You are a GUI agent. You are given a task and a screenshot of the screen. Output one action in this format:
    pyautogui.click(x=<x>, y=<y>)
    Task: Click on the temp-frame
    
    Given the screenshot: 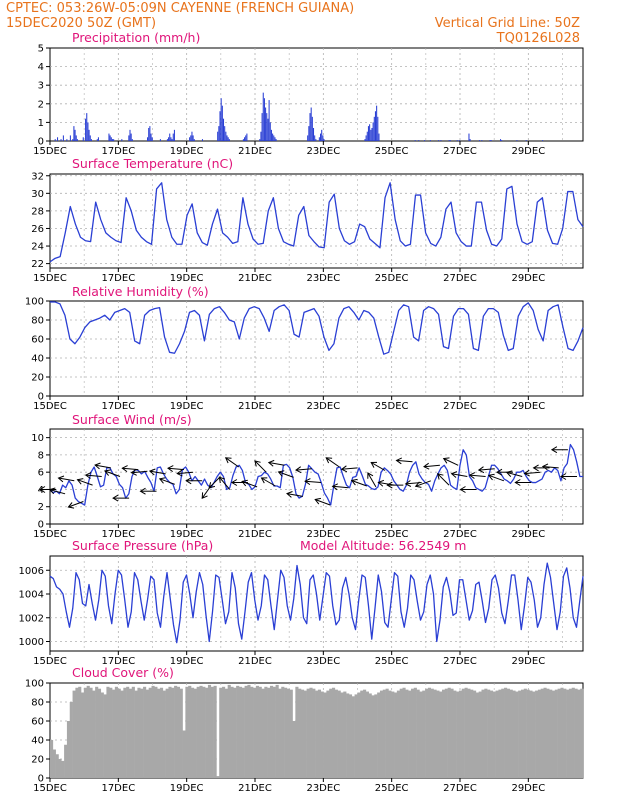 What is the action you would take?
    pyautogui.click(x=316, y=221)
    